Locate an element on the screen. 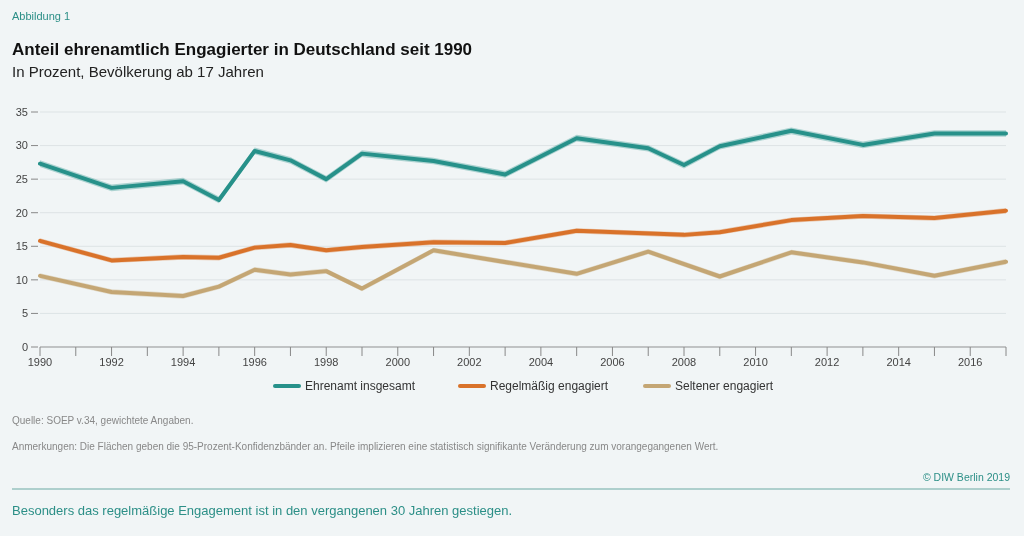 This screenshot has height=536, width=1024. x-tick-label: 2006 is located at coordinates (612, 362).